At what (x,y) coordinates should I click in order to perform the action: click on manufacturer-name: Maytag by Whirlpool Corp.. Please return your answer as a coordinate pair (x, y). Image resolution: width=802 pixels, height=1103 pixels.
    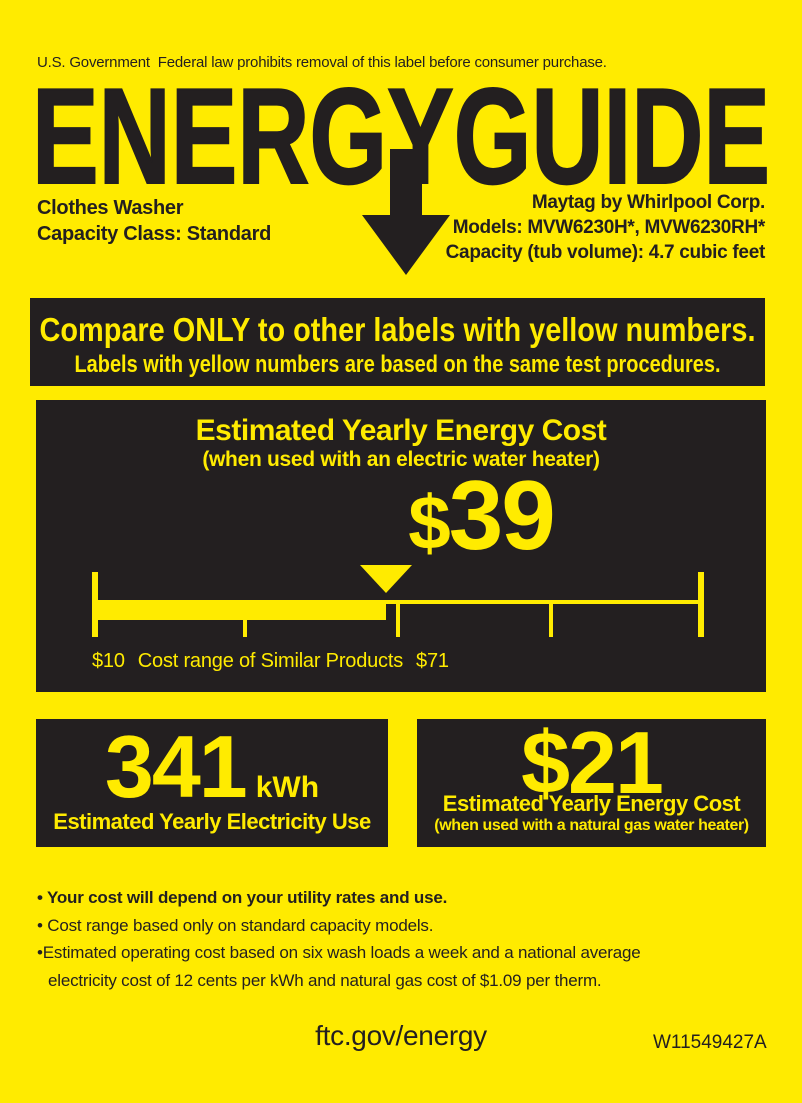
    Looking at the image, I should click on (648, 202).